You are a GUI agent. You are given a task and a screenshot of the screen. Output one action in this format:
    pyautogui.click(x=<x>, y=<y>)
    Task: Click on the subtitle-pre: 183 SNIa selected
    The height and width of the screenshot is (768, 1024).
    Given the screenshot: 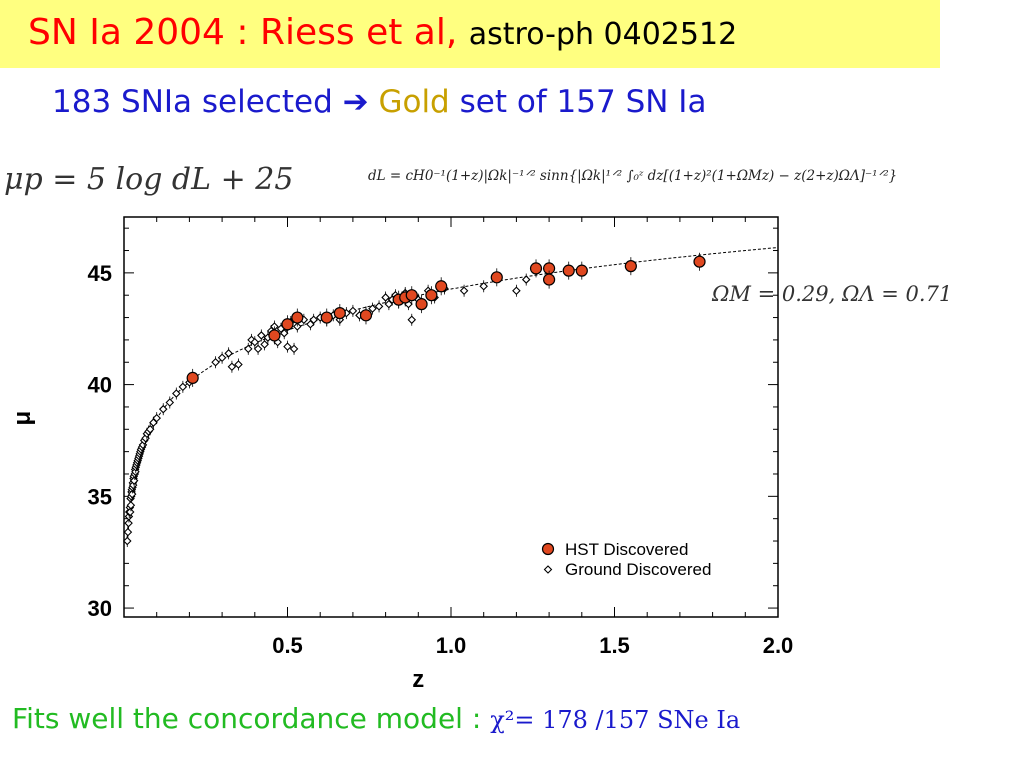 What is the action you would take?
    pyautogui.click(x=192, y=102)
    